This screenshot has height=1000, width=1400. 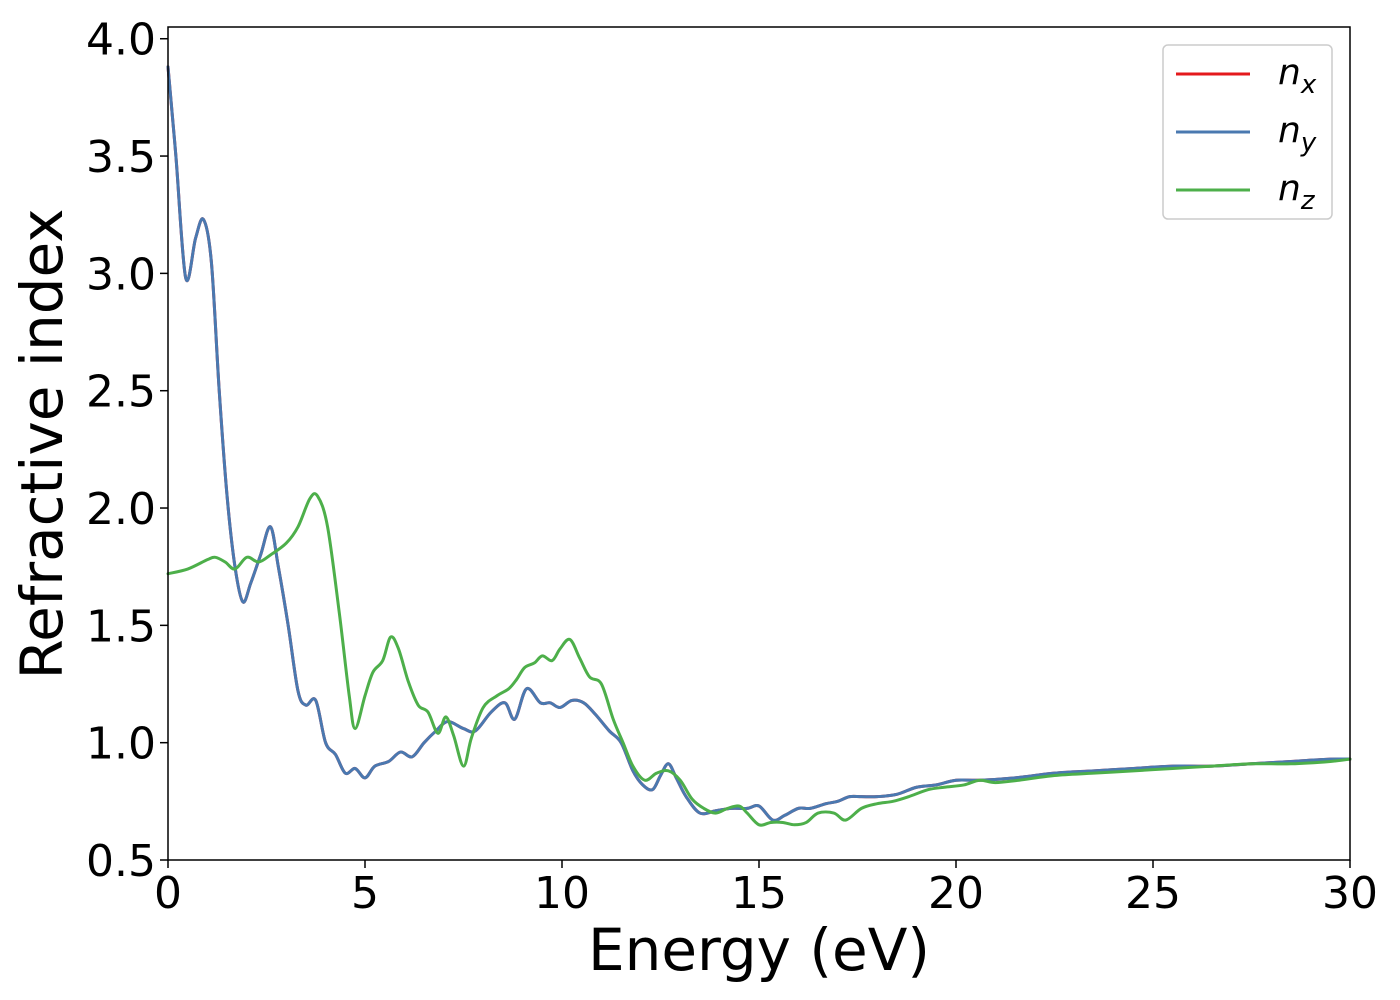 What do you see at coordinates (1297, 76) in the screenshot?
I see `legend-label-n-x: nx` at bounding box center [1297, 76].